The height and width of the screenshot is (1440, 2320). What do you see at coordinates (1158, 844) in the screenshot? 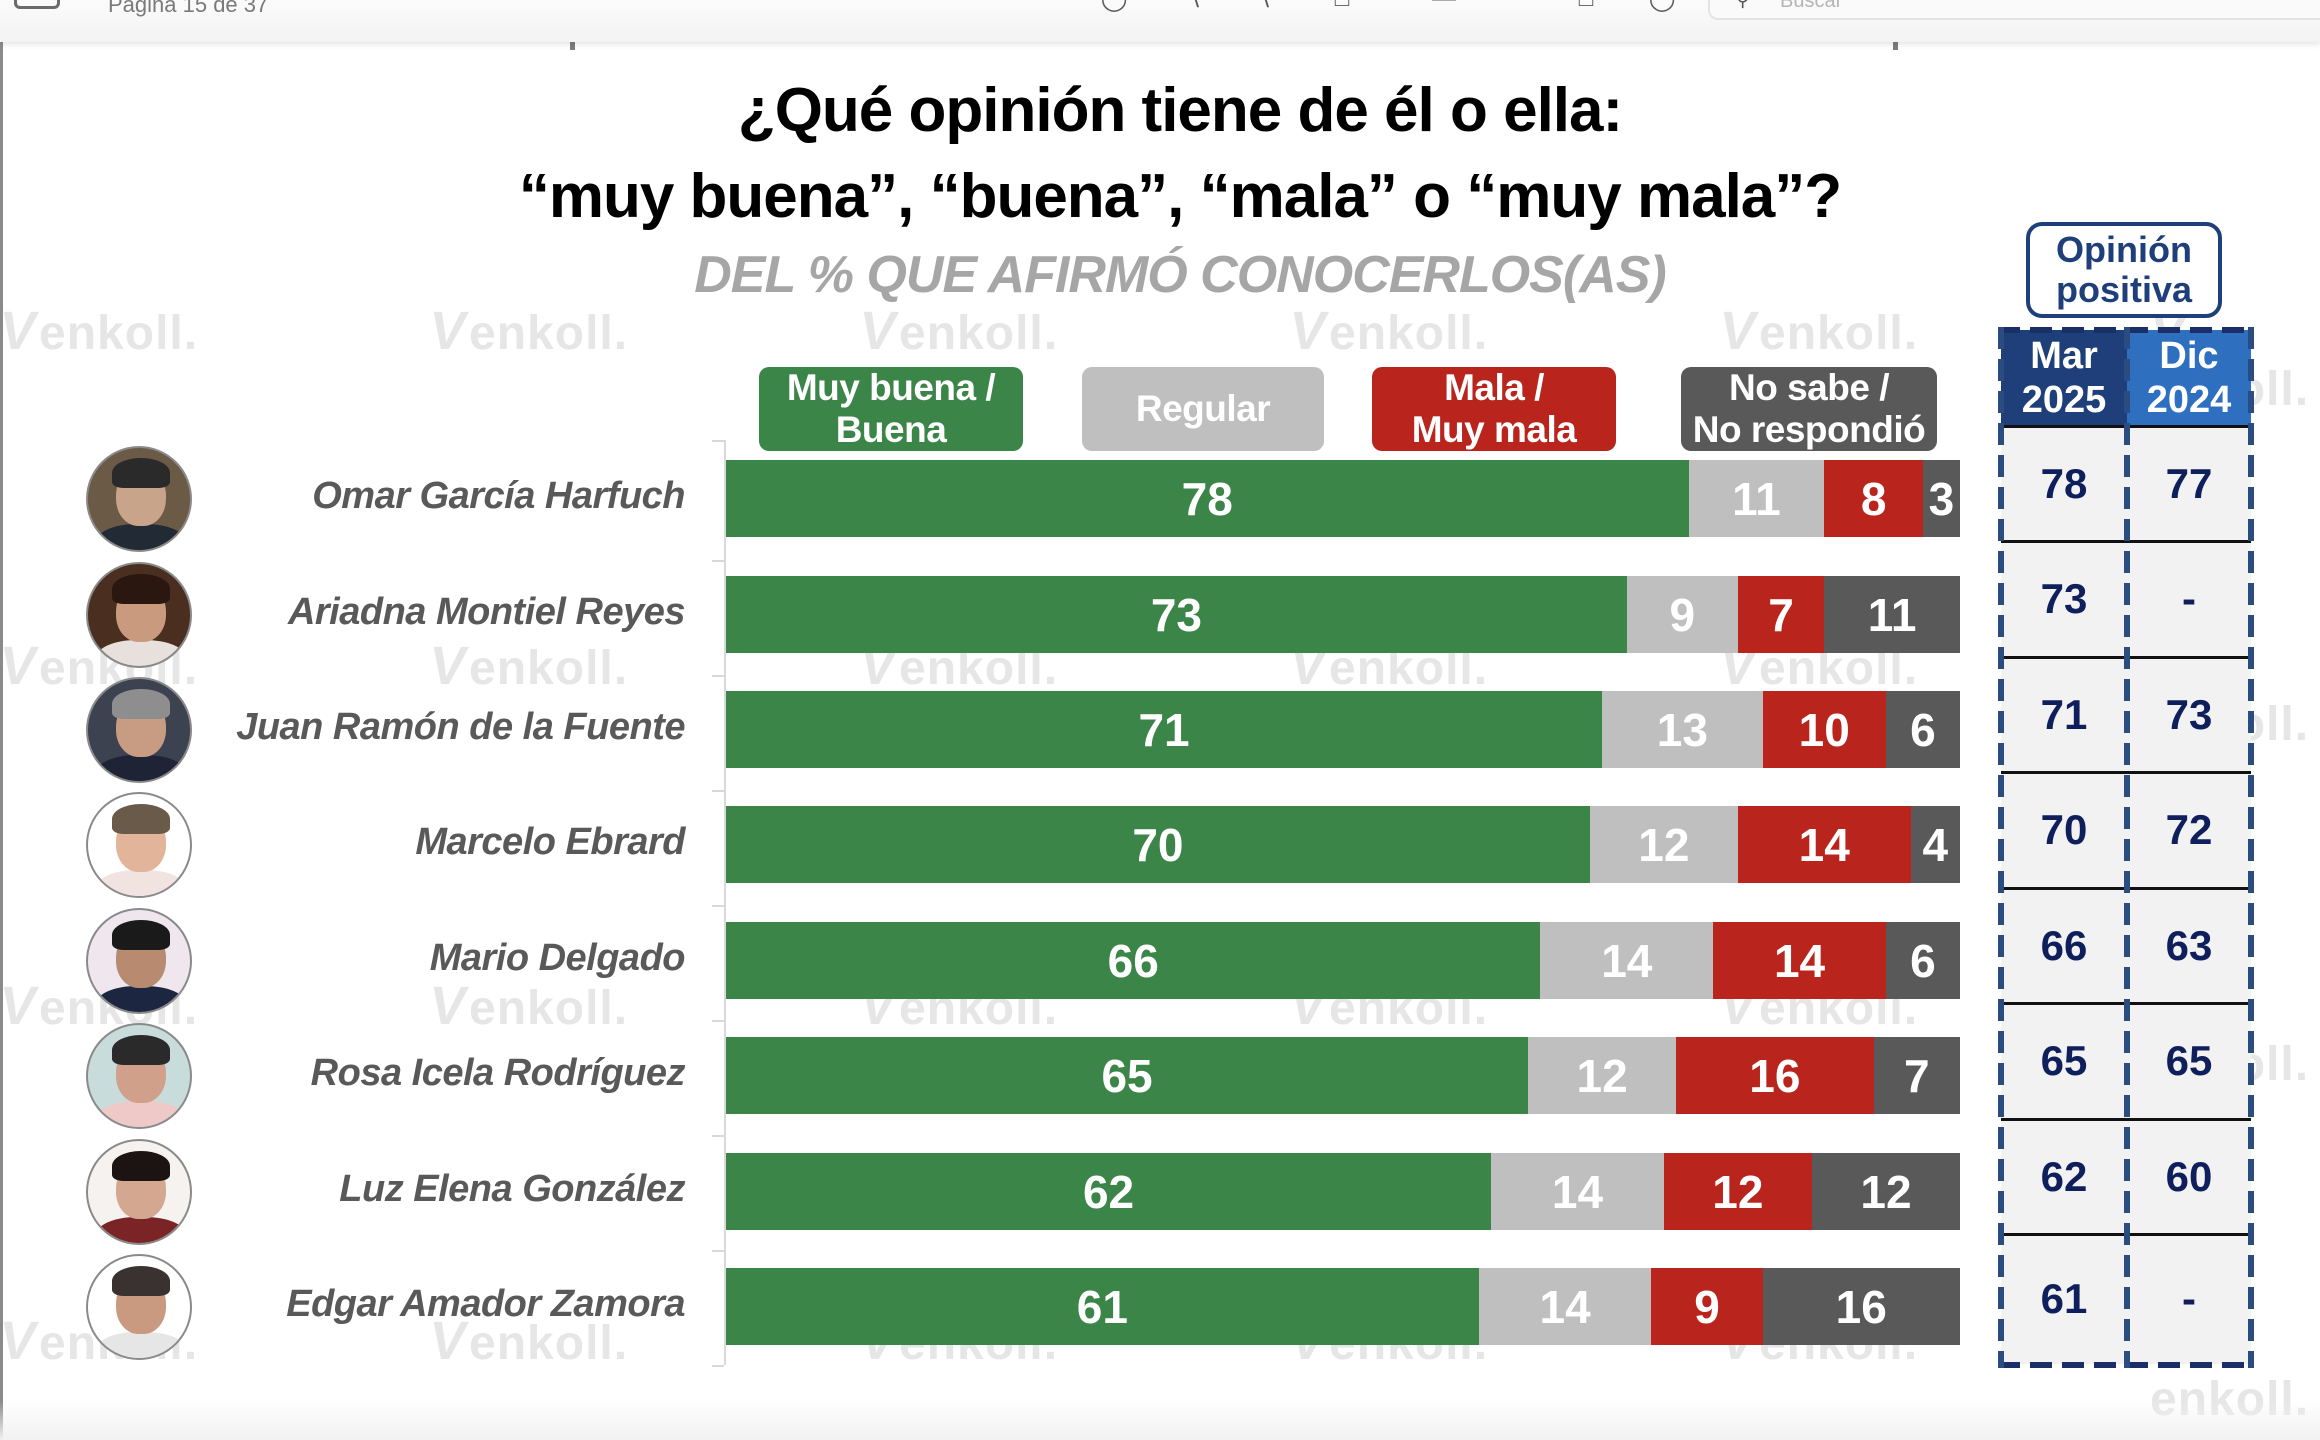
I see `data-label: 70` at bounding box center [1158, 844].